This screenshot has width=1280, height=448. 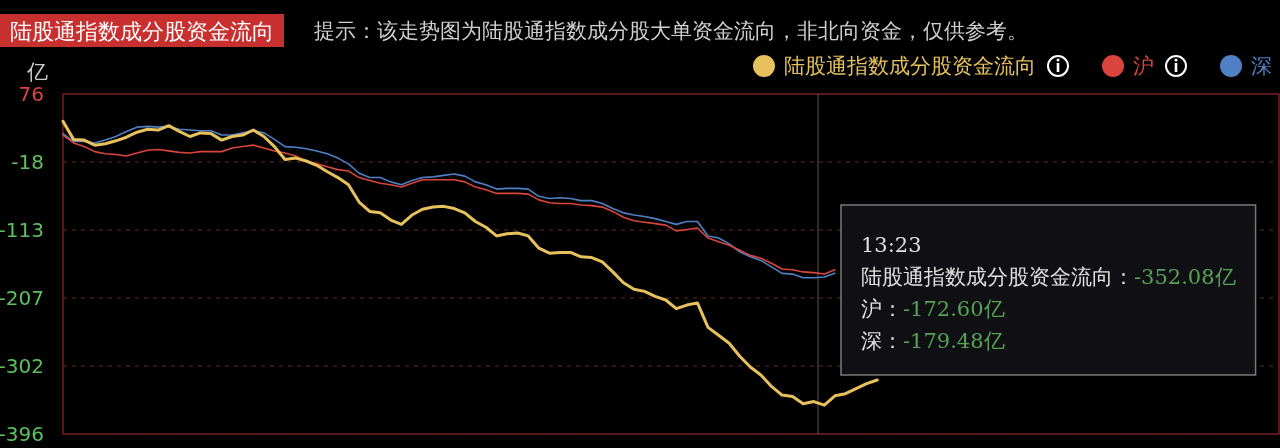 What do you see at coordinates (27, 162) in the screenshot?
I see `y-tick-label: -18` at bounding box center [27, 162].